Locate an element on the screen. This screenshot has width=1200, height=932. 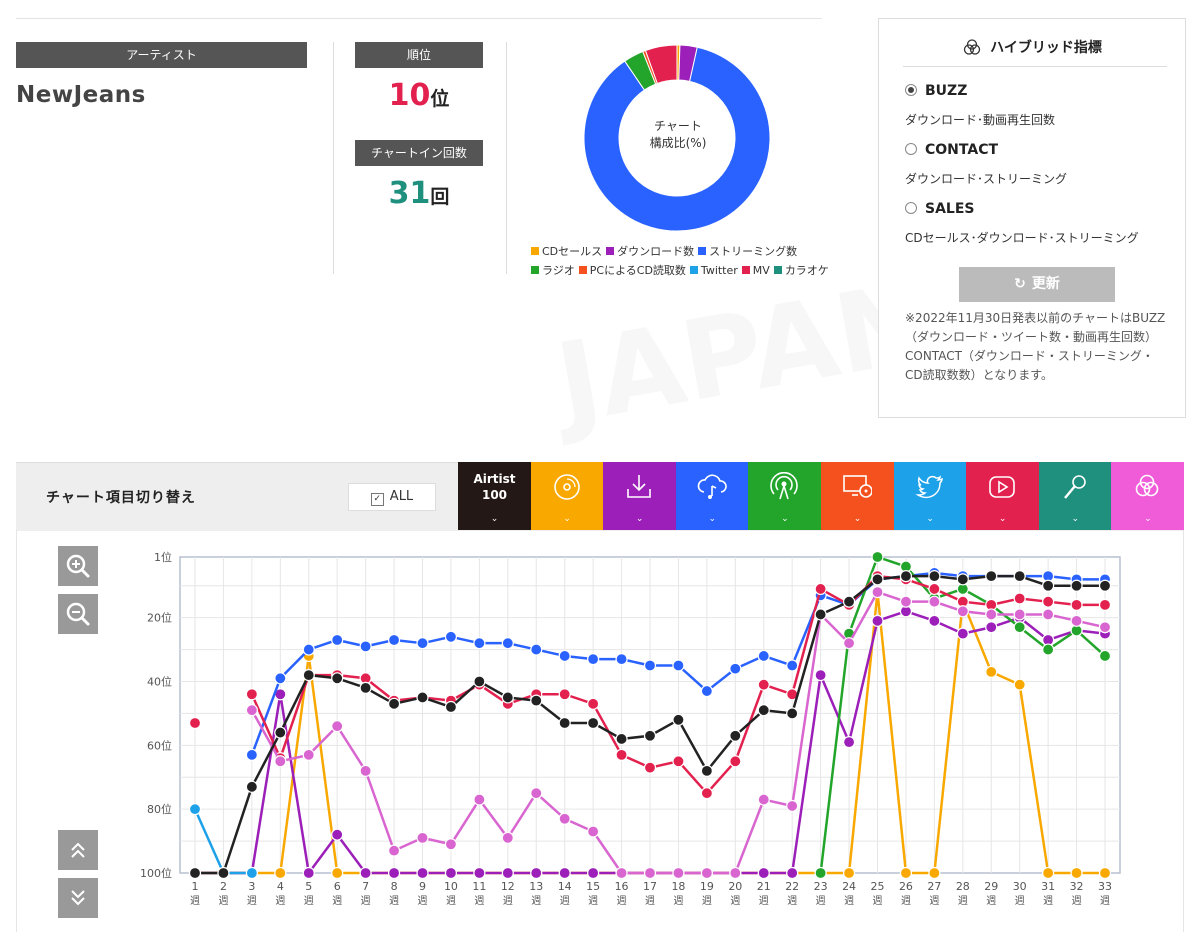
tab-mv: ⌄ is located at coordinates (1003, 496).